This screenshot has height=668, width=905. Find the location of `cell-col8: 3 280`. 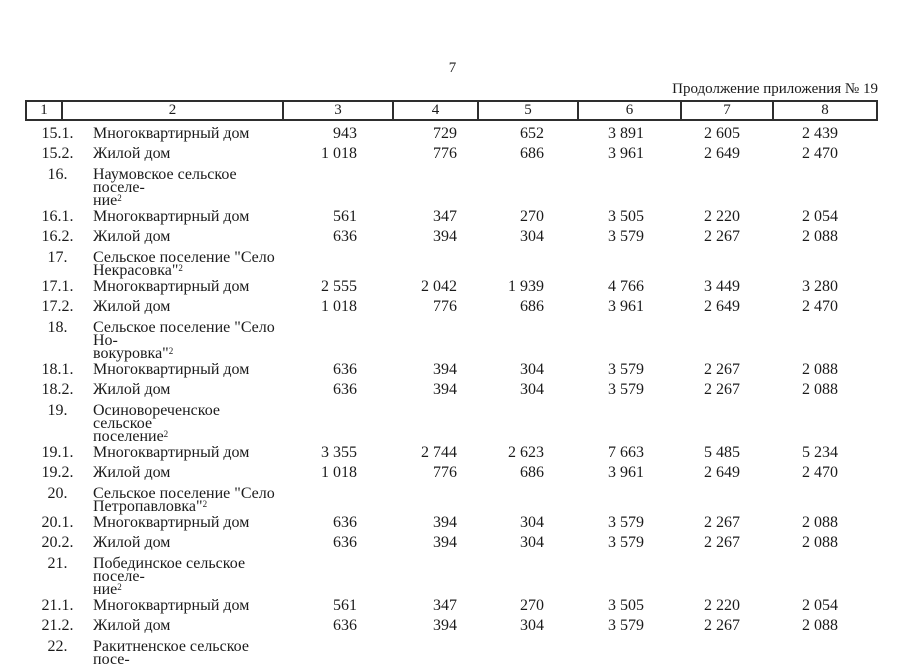

cell-col8: 3 280 is located at coordinates (820, 286).